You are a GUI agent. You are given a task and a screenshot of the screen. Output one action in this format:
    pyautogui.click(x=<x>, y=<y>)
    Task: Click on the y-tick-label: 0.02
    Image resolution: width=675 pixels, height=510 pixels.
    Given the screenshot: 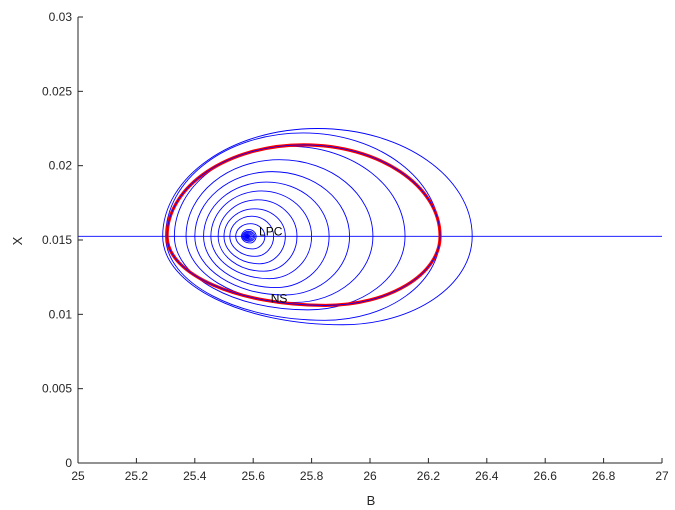 What is the action you would take?
    pyautogui.click(x=61, y=166)
    